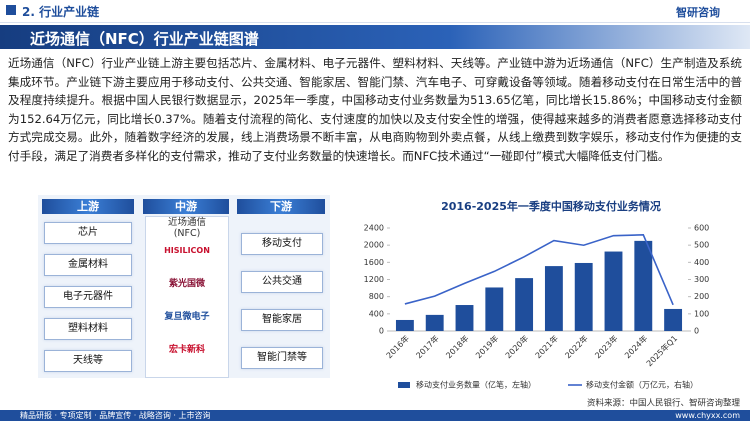  What do you see at coordinates (187, 317) in the screenshot?
I see `company-logo: 复旦微电子` at bounding box center [187, 317].